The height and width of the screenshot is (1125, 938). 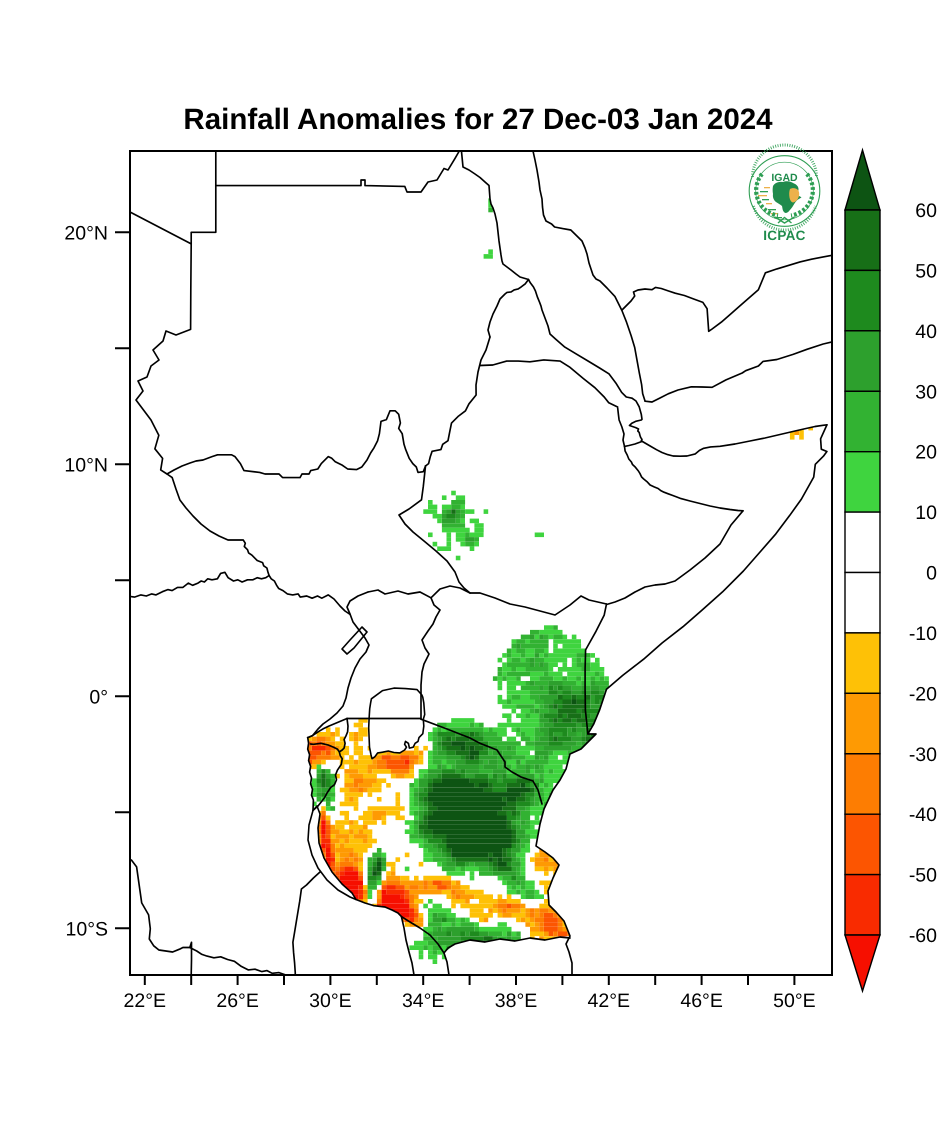 I want to click on svg-text: 30°E, so click(x=330, y=1001).